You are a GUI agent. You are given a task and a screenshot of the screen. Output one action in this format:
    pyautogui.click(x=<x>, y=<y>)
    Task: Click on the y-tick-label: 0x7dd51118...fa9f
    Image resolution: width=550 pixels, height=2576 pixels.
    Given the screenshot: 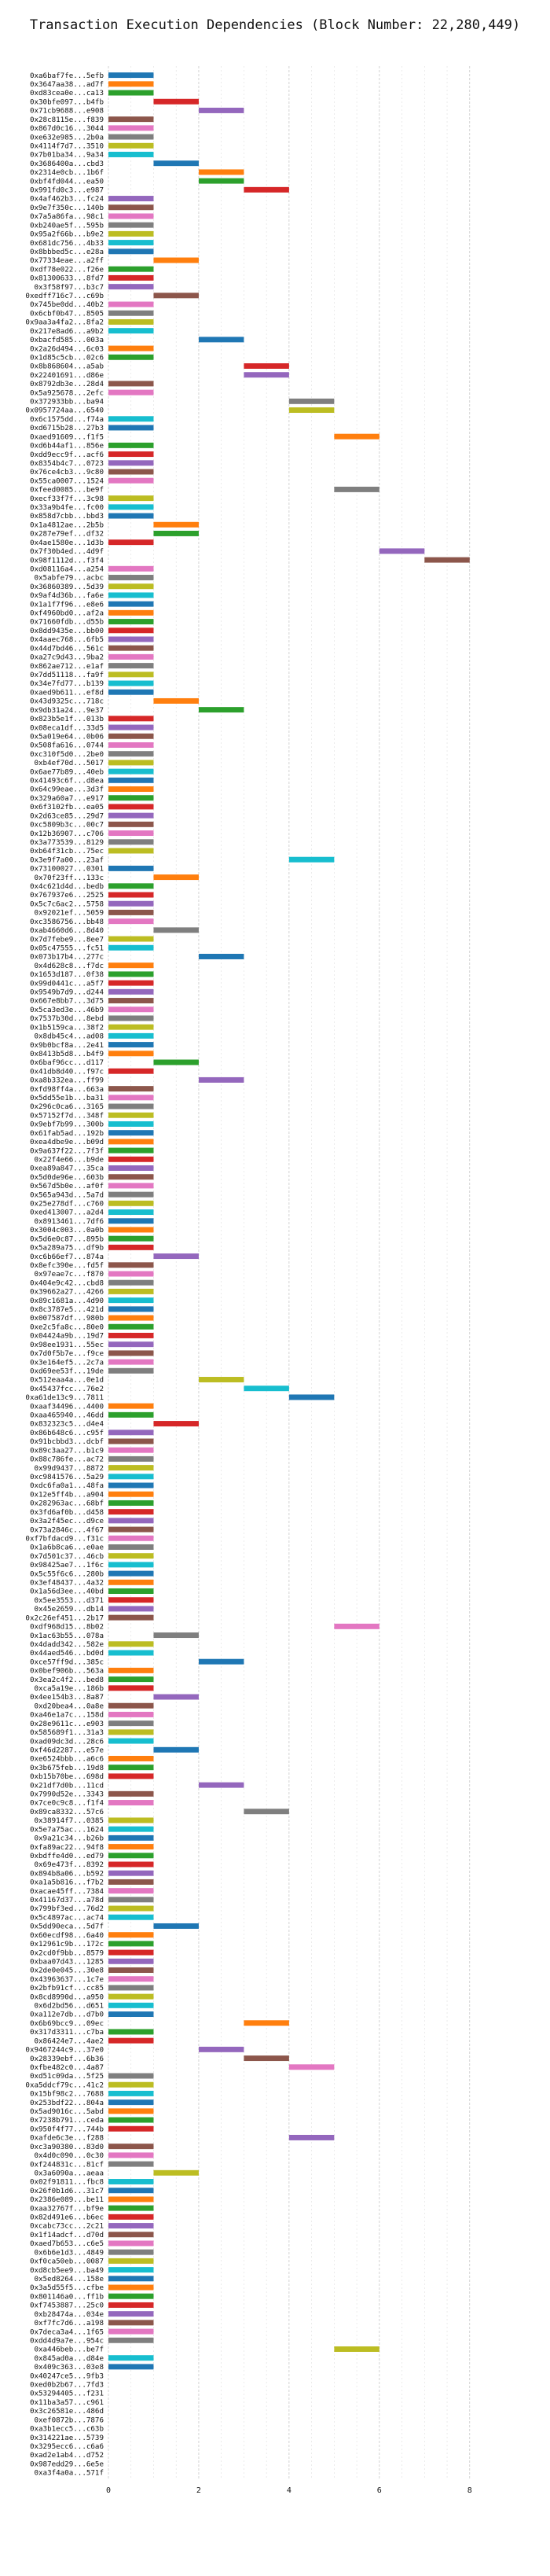 What is the action you would take?
    pyautogui.click(x=67, y=675)
    